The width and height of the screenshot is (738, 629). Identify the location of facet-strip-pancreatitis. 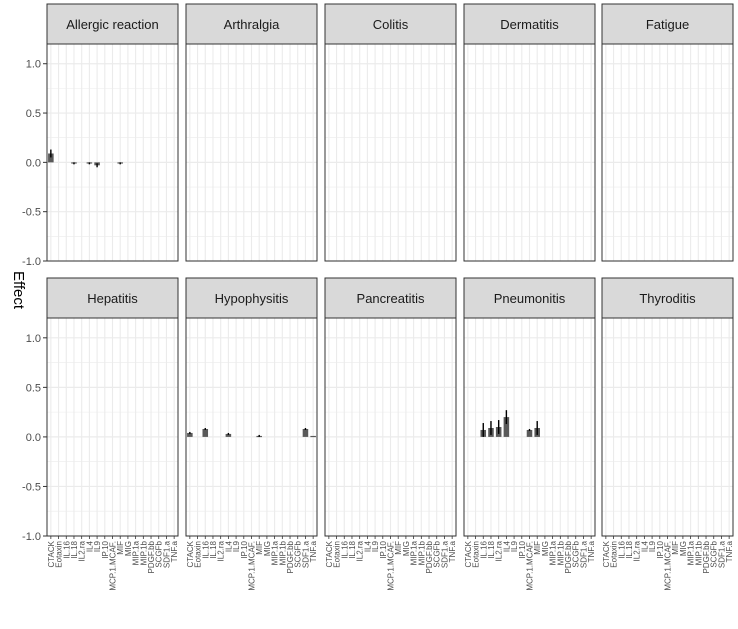
(390, 298).